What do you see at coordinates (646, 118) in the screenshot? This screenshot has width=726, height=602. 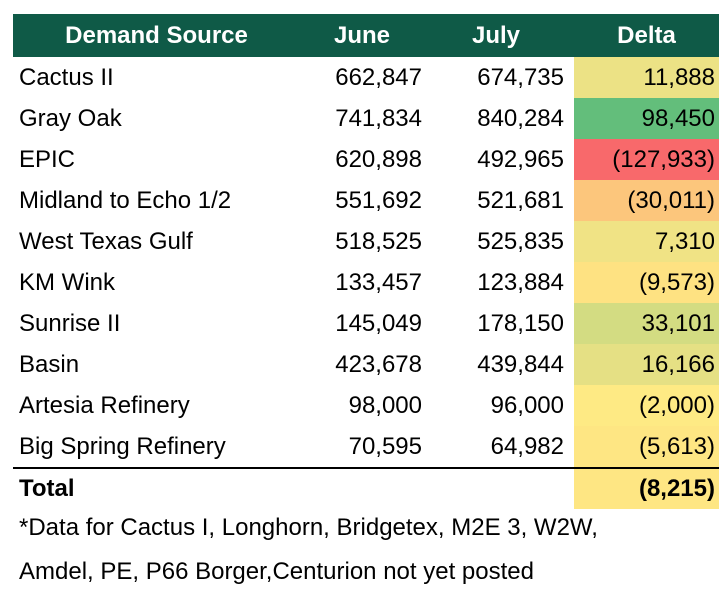 I see `row-delta: 98,450` at bounding box center [646, 118].